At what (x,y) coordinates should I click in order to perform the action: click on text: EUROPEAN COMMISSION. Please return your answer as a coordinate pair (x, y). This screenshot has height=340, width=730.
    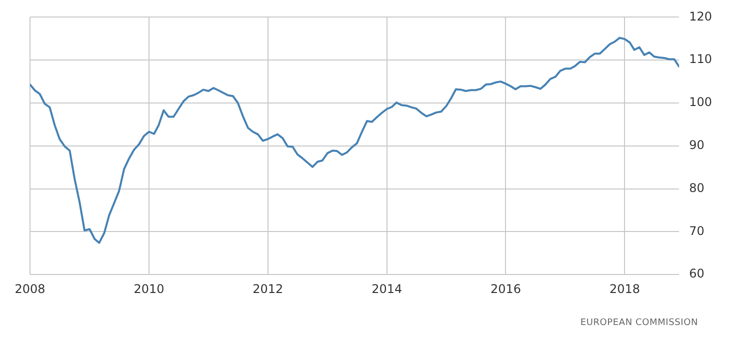
    Looking at the image, I should click on (639, 323).